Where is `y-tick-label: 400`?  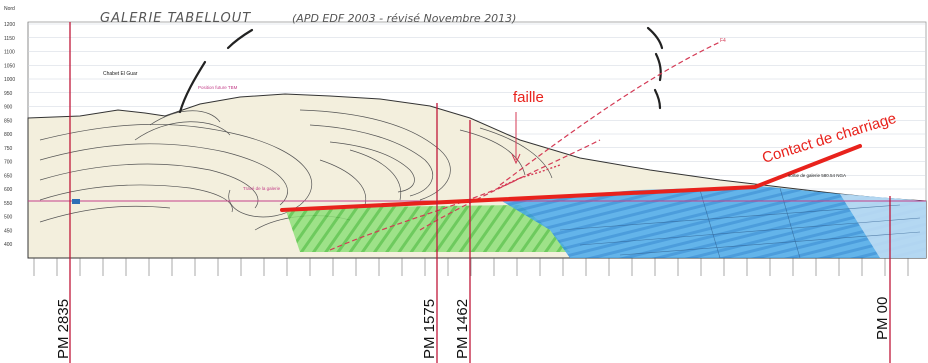
y-tick-label: 400 is located at coordinates (8, 245).